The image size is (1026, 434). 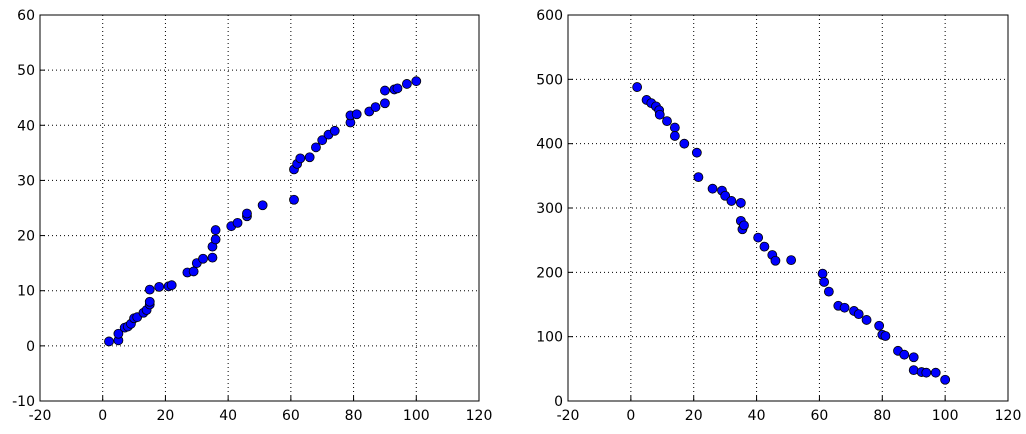 What do you see at coordinates (26, 237) in the screenshot?
I see `y-tick-label: 20` at bounding box center [26, 237].